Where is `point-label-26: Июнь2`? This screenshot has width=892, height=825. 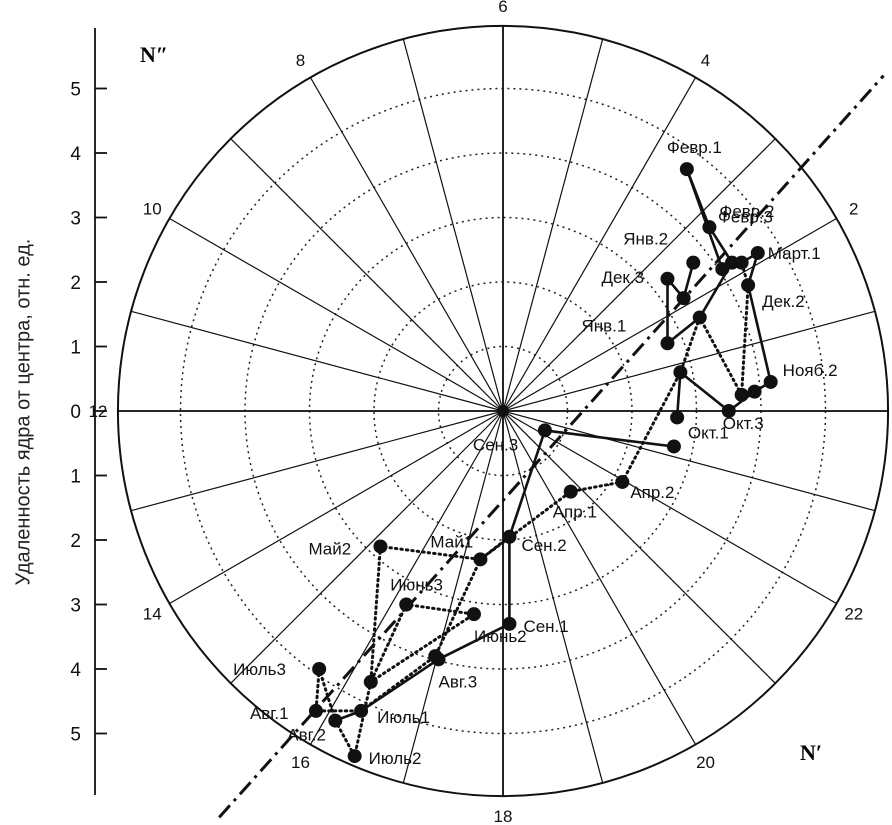
point-label-26: Июнь2 is located at coordinates (500, 636).